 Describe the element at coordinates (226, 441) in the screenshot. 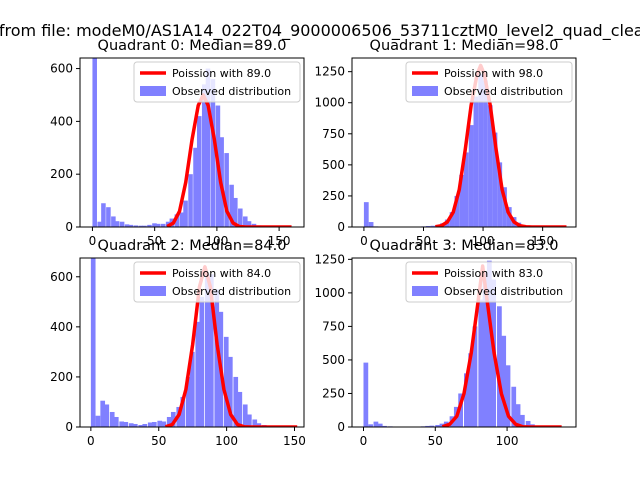

I see `x-tick-label: 100` at that location.